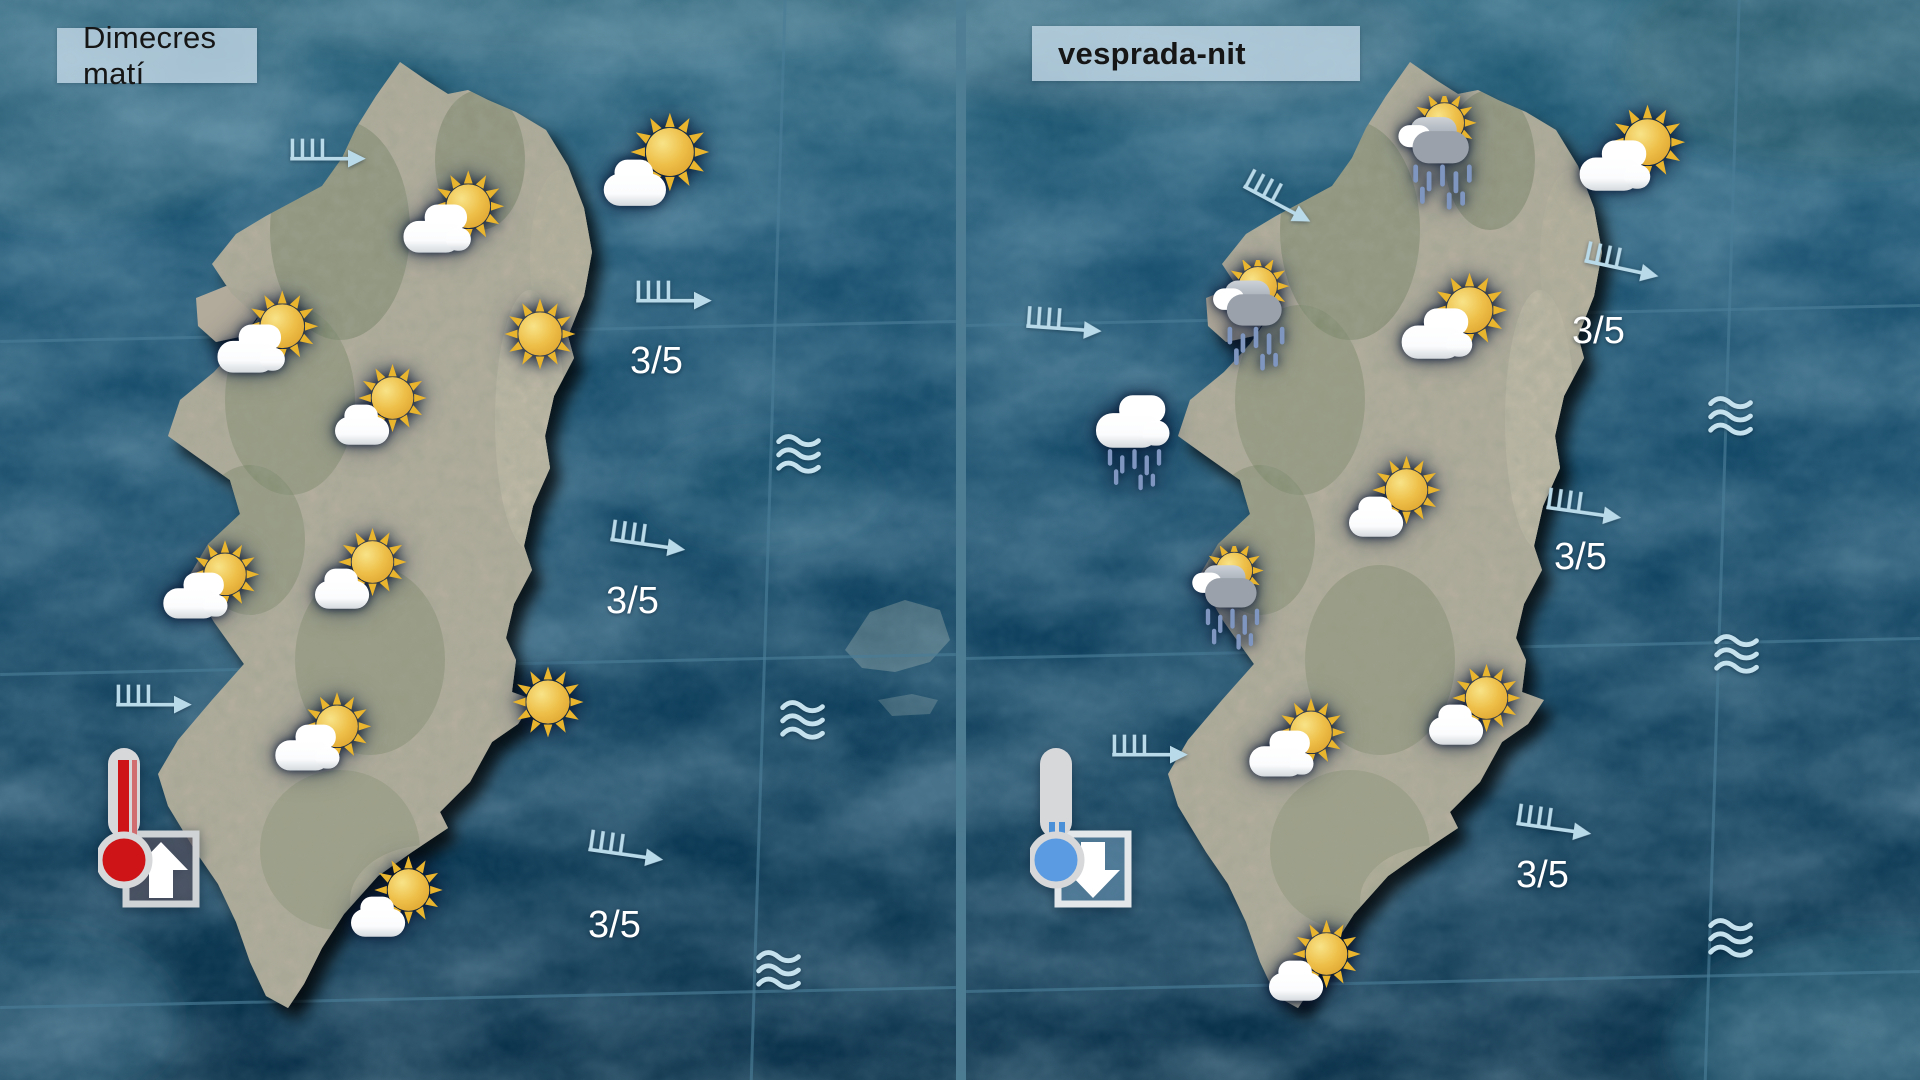 The width and height of the screenshot is (1920, 1080). Describe the element at coordinates (1085, 828) in the screenshot. I see `temperature-falling-icon` at that location.